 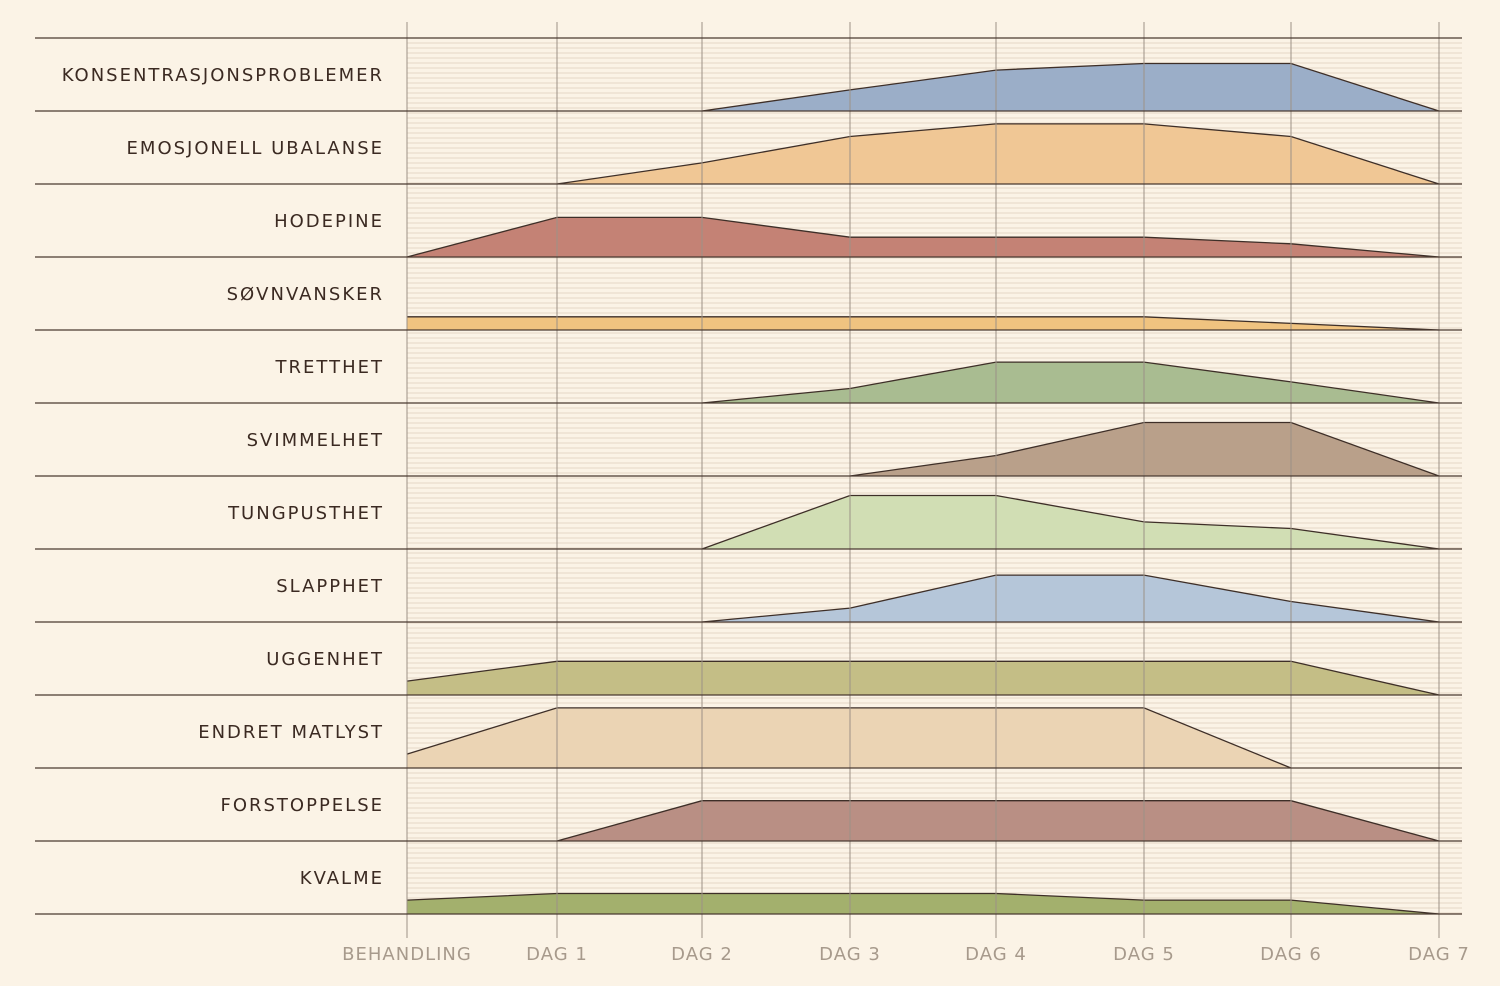 I want to click on x-tick-label: DAG 4, so click(x=996, y=954).